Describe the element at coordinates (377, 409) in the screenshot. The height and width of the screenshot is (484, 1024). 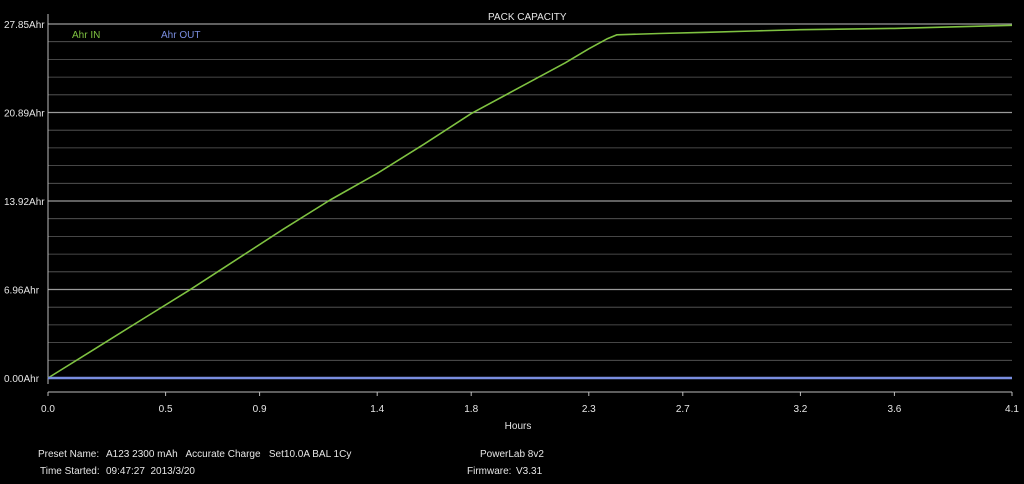
I see `x-tick-label: 1.4` at that location.